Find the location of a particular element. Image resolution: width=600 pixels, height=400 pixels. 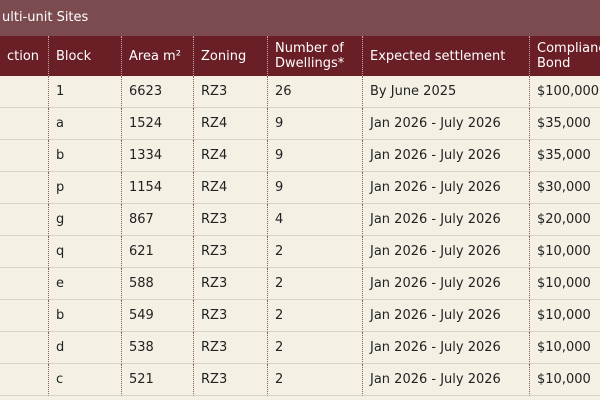

table-cell: a is located at coordinates (84, 124).